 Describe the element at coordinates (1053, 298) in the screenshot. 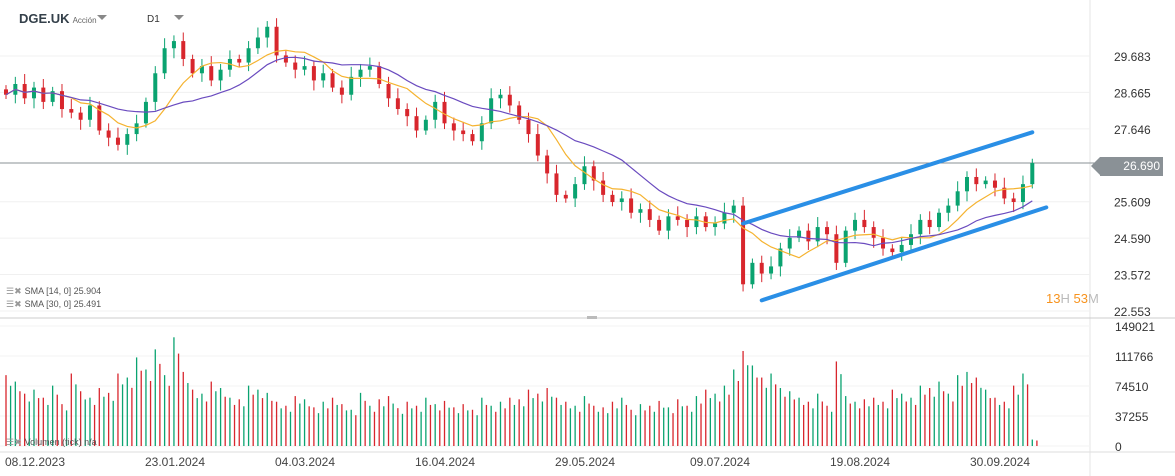

I see `hours: 13` at that location.